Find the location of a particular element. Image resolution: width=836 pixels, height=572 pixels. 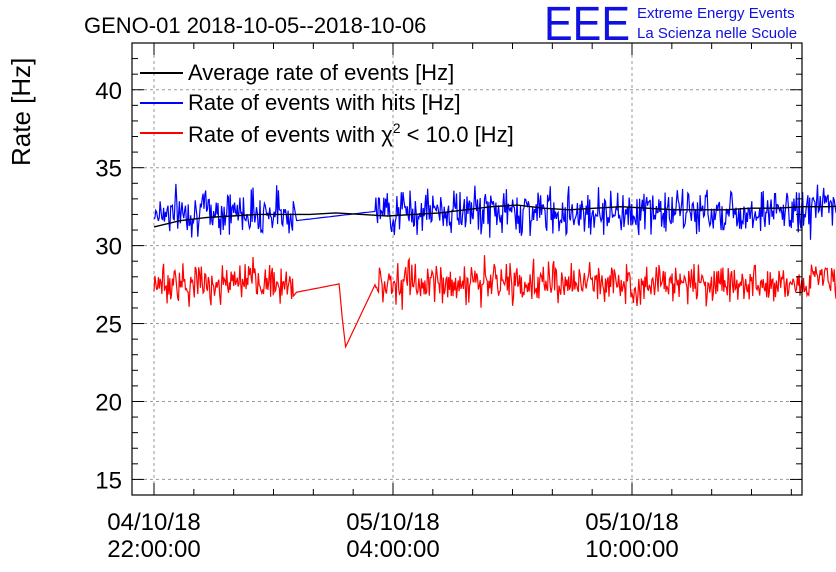

x-tick-label-date: 04/10/18 is located at coordinates (153, 522).